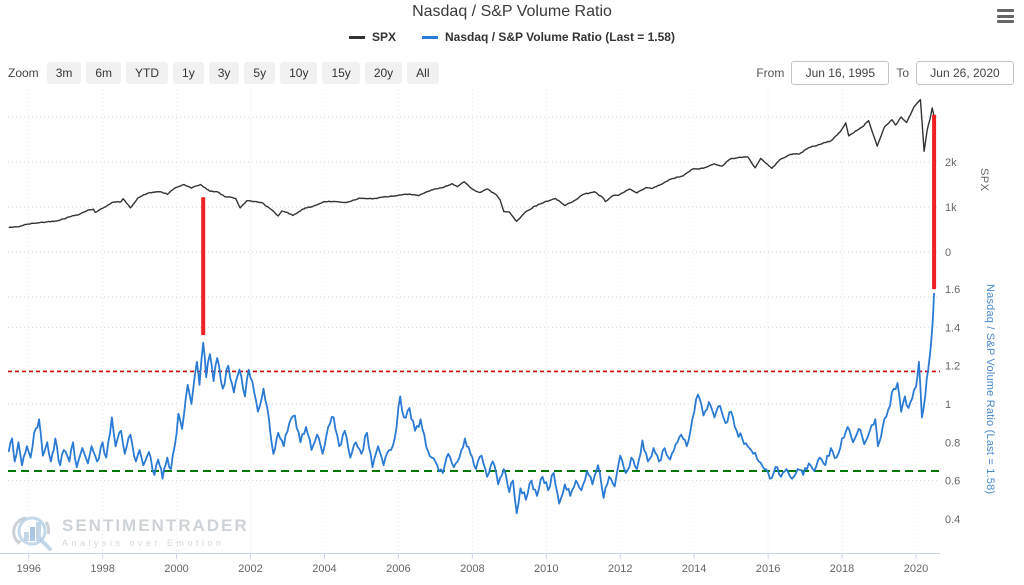 Image resolution: width=1024 pixels, height=585 pixels. What do you see at coordinates (948, 253) in the screenshot?
I see `spx-axis-tick-label: 0` at bounding box center [948, 253].